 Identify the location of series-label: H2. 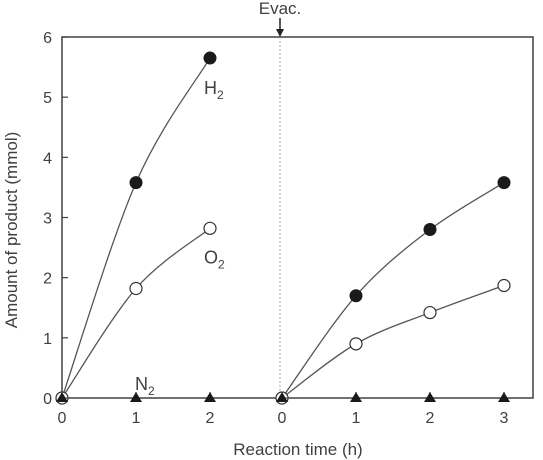
(214, 90).